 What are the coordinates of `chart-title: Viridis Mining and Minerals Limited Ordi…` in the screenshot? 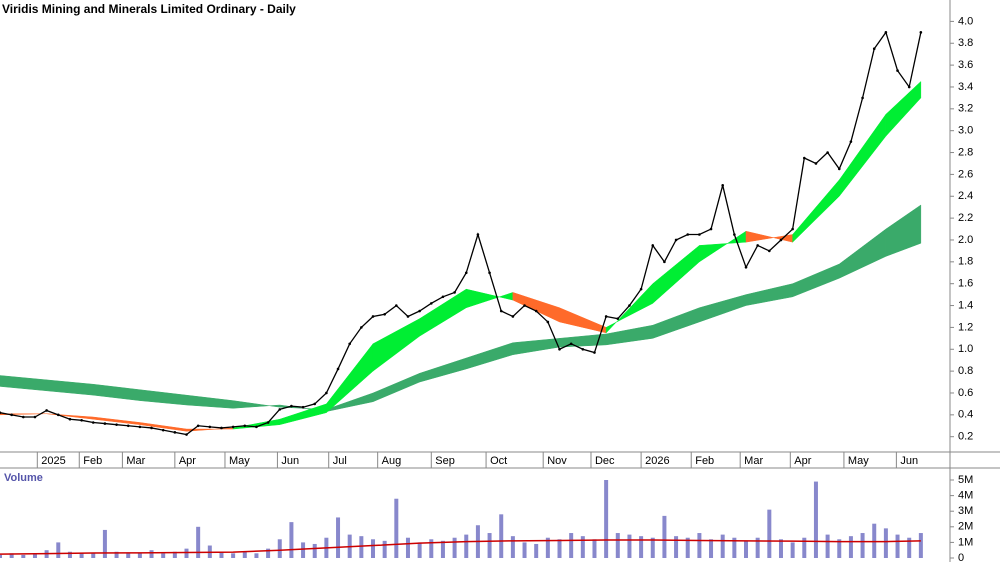 It's located at (149, 9).